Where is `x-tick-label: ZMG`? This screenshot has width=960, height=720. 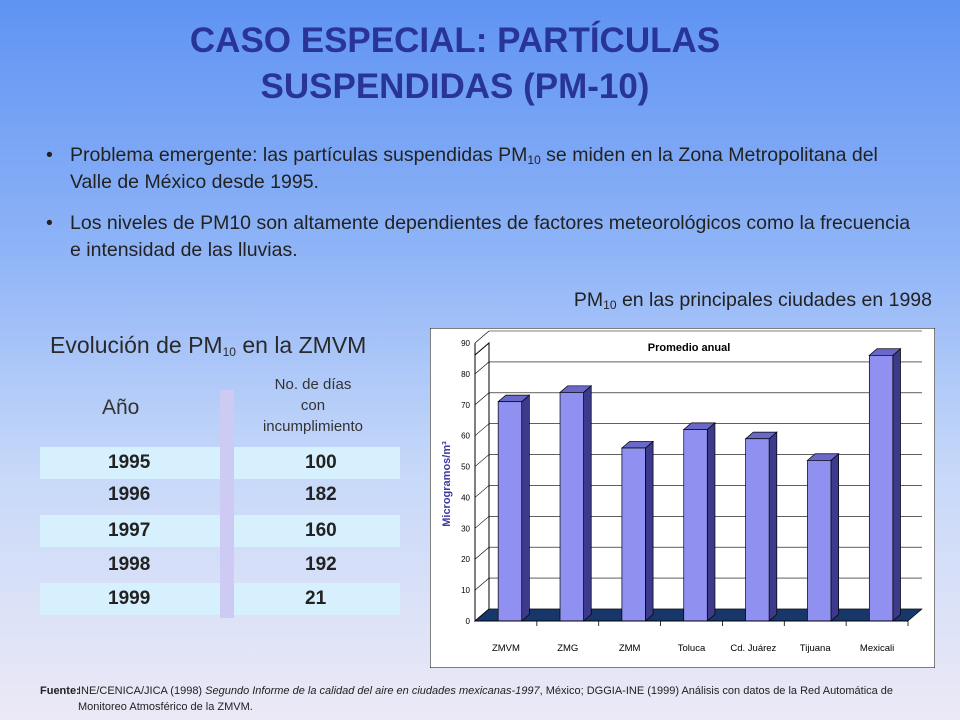 x-tick-label: ZMG is located at coordinates (567, 648).